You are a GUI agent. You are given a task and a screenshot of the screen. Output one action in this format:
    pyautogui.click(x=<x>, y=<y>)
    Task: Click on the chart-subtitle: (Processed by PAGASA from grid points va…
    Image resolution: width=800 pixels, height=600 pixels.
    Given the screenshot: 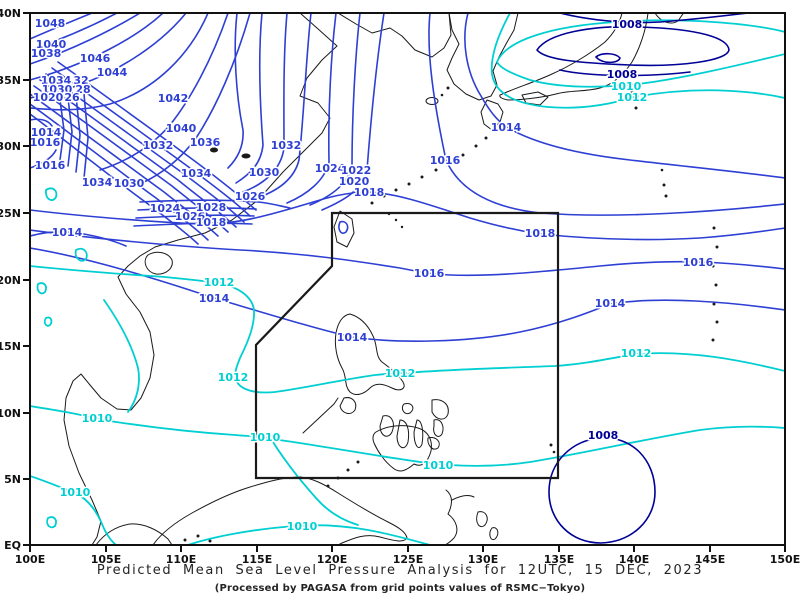 What is the action you would take?
    pyautogui.click(x=400, y=588)
    